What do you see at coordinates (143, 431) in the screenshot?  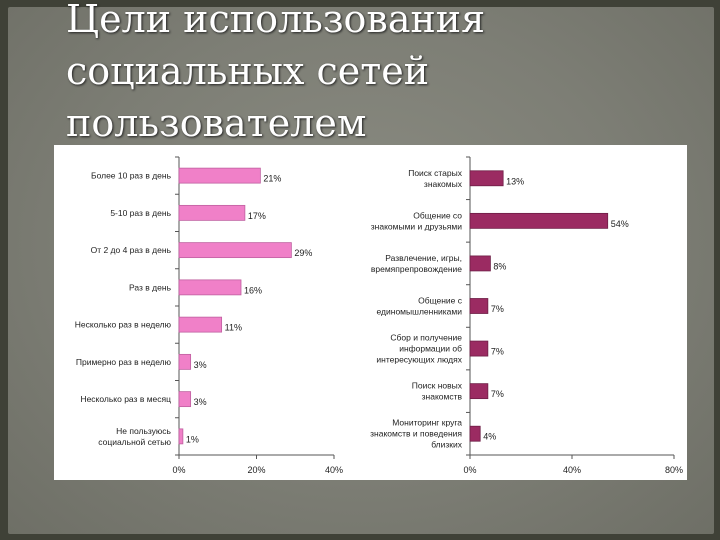 I see `left-category-label-line: Не пользуюсь` at bounding box center [143, 431].